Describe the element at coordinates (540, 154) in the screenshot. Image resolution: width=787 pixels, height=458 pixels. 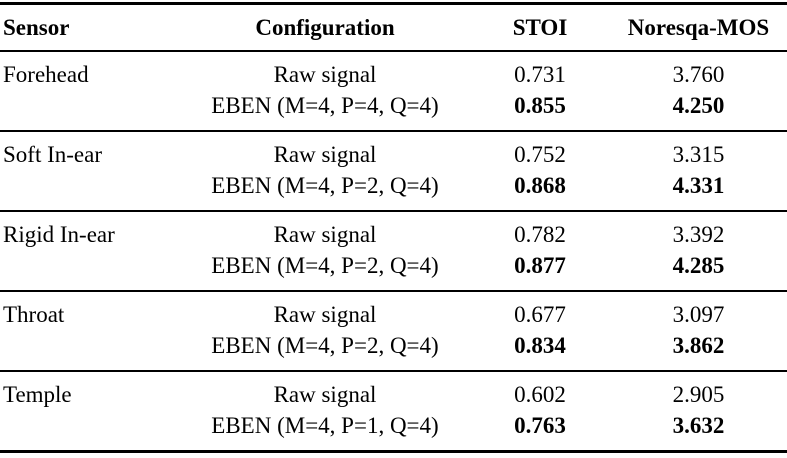
I see `stoi-cell: 0.752` at that location.